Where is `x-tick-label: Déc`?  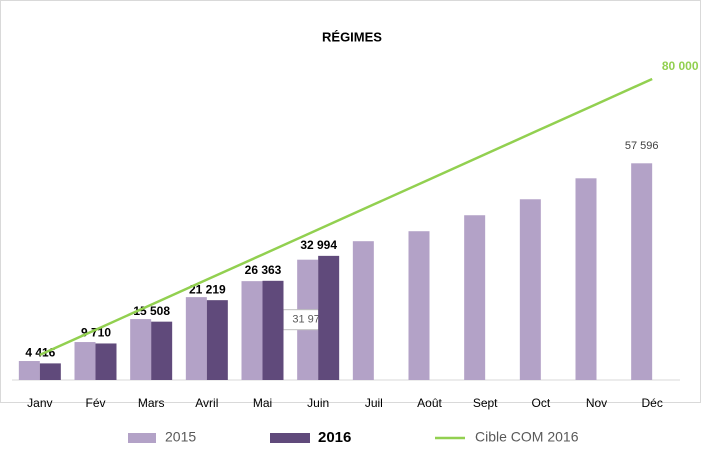
x-tick-label: Déc is located at coordinates (651, 403).